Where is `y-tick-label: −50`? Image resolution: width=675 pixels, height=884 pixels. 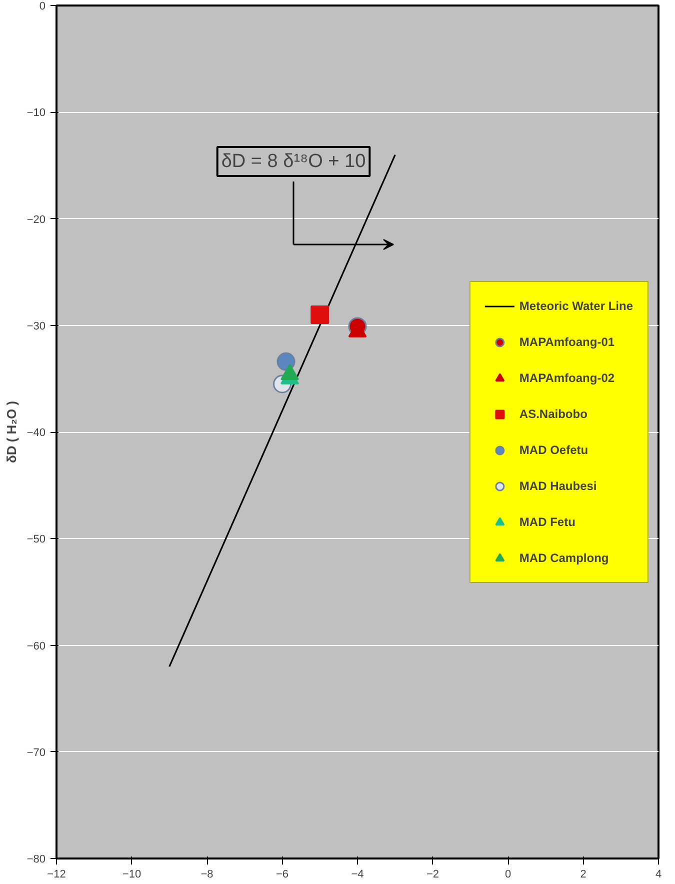
y-tick-label: −50 is located at coordinates (36, 540).